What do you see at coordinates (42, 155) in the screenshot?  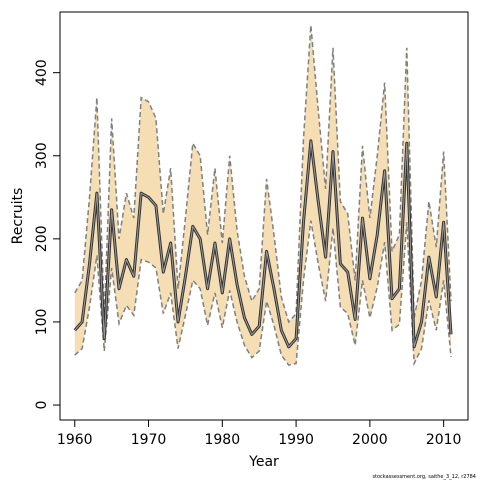 I see `y-tick-label: 300` at bounding box center [42, 155].